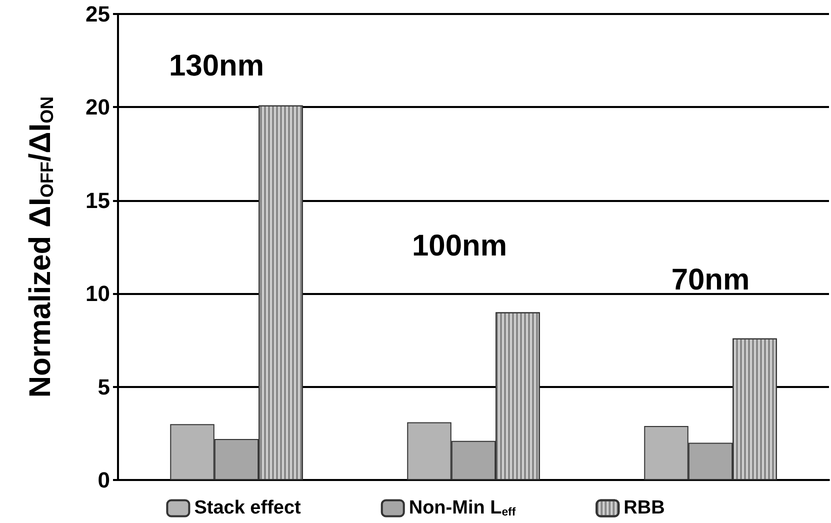  I want to click on x-tick-label: 70nm, so click(710, 280).